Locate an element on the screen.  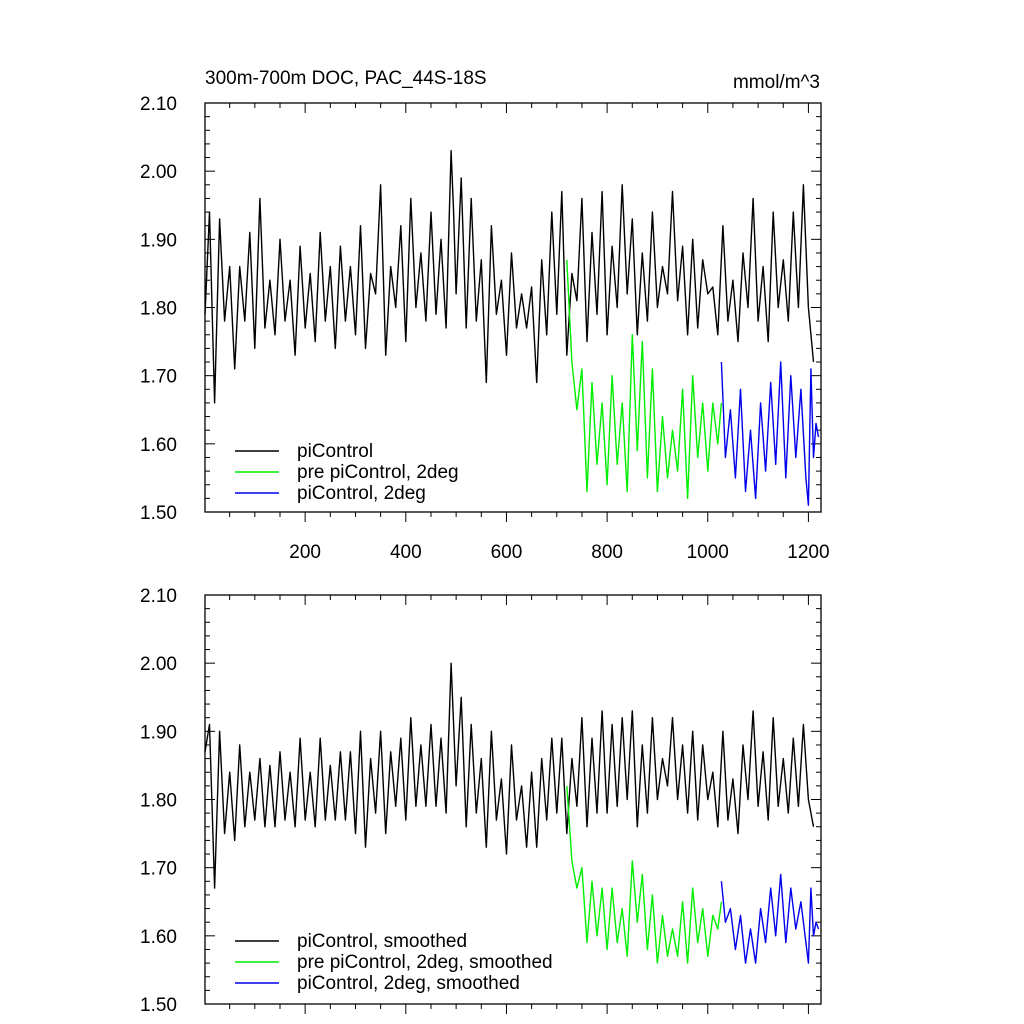
x-tick-label: 1000 is located at coordinates (708, 552).